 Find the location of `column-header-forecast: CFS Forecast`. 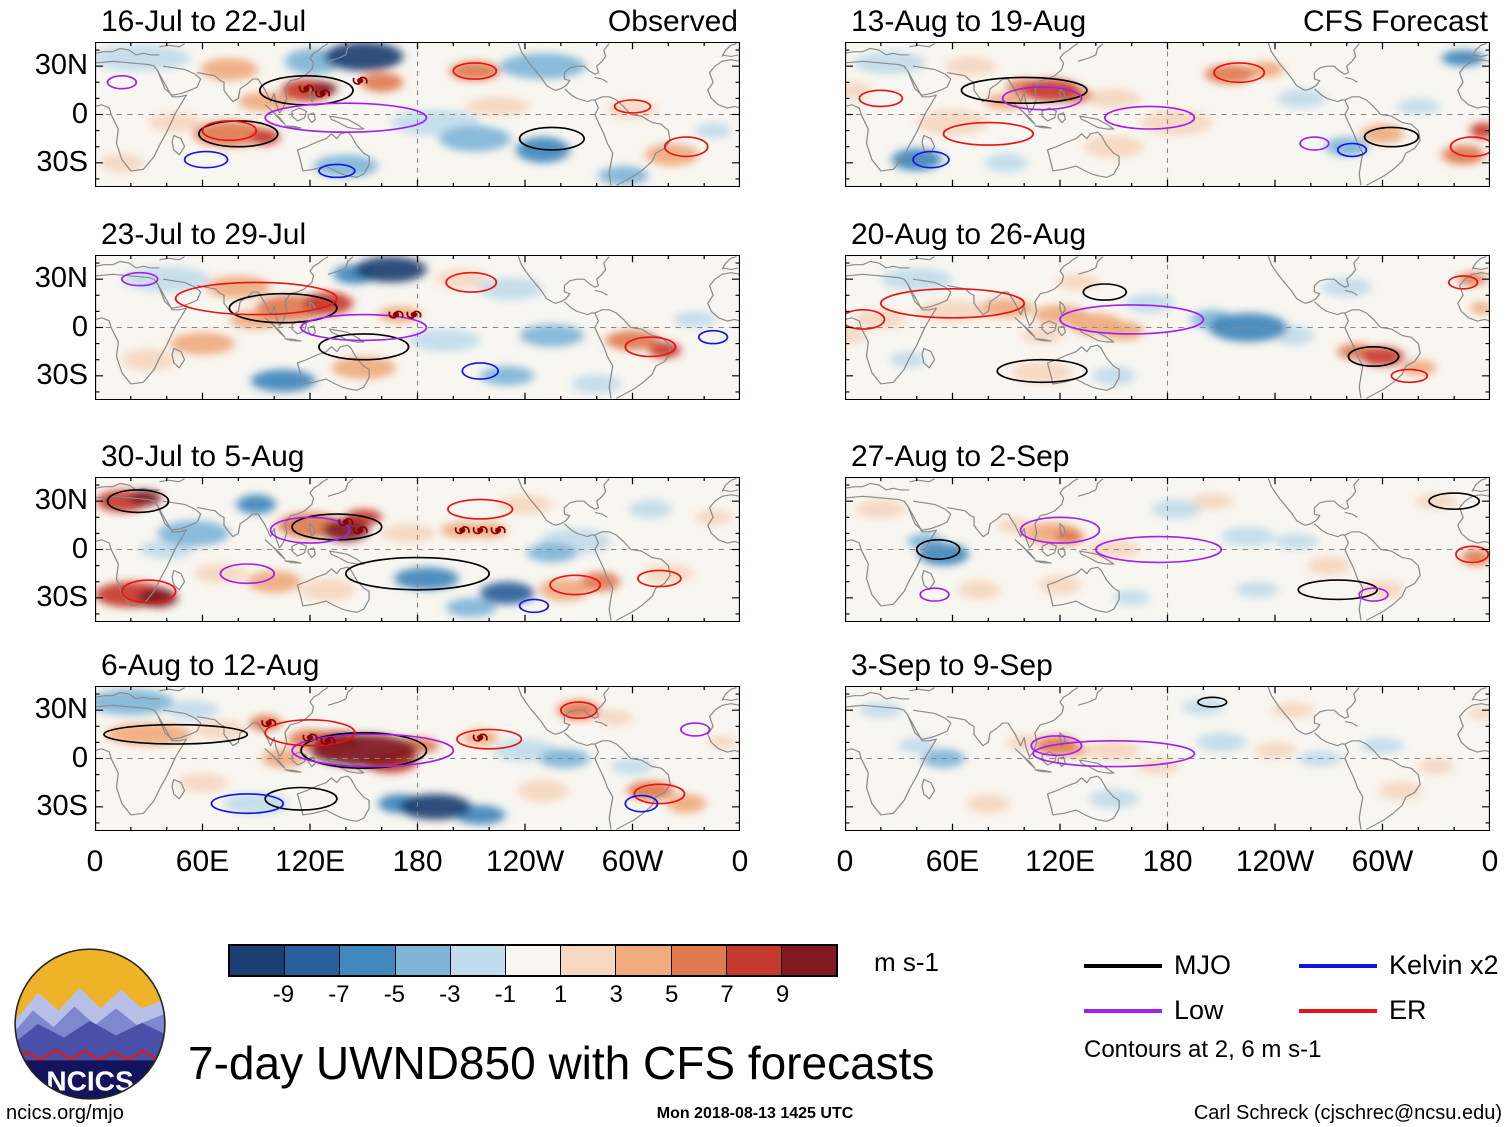

column-header-forecast: CFS Forecast is located at coordinates (1395, 21).